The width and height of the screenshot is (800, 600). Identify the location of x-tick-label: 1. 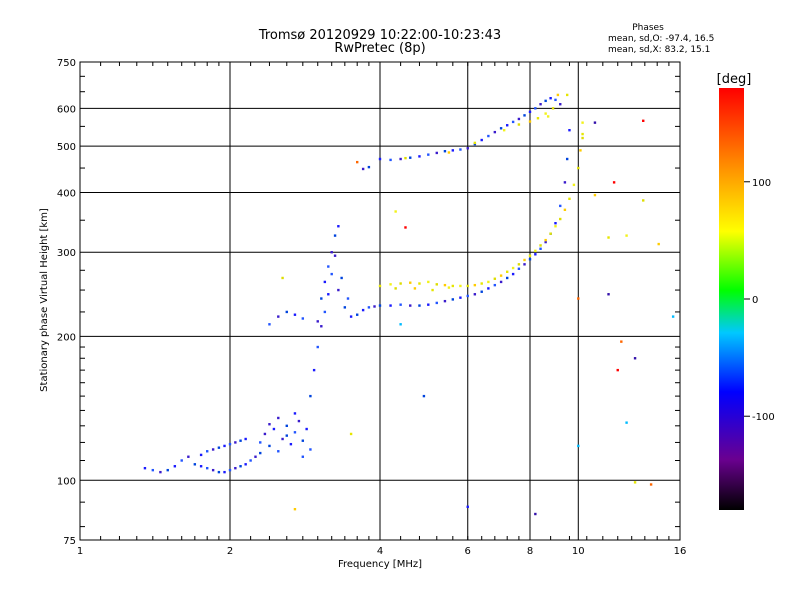
(80, 551).